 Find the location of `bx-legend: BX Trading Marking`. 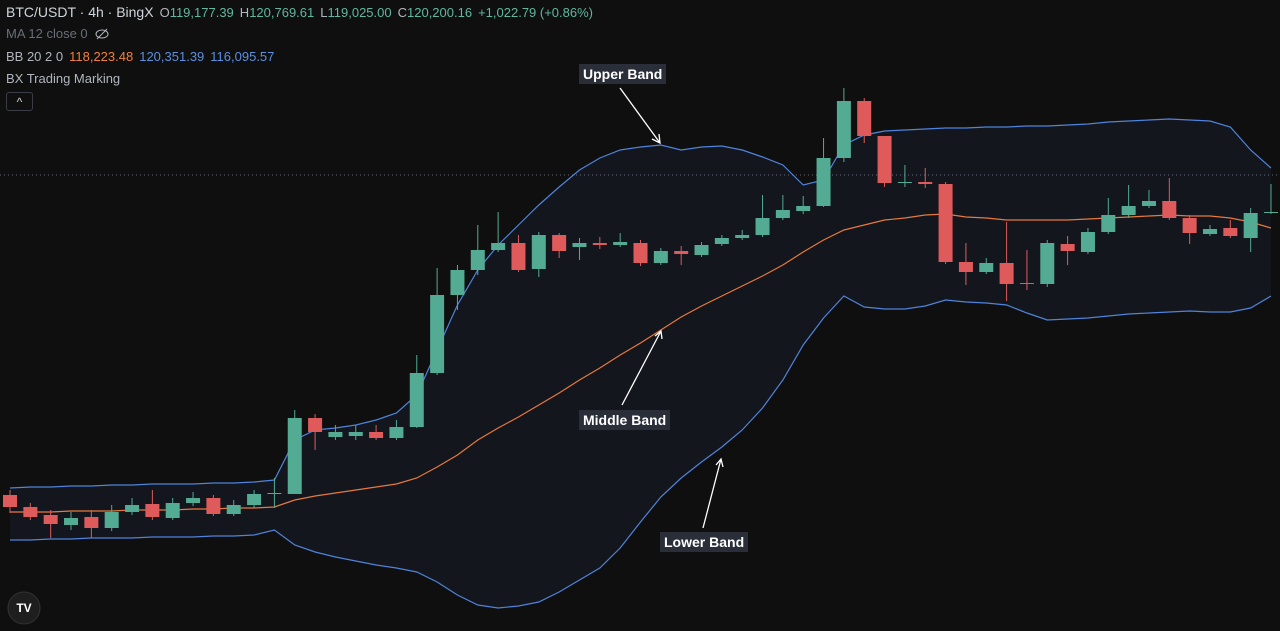

bx-legend: BX Trading Marking is located at coordinates (63, 78).